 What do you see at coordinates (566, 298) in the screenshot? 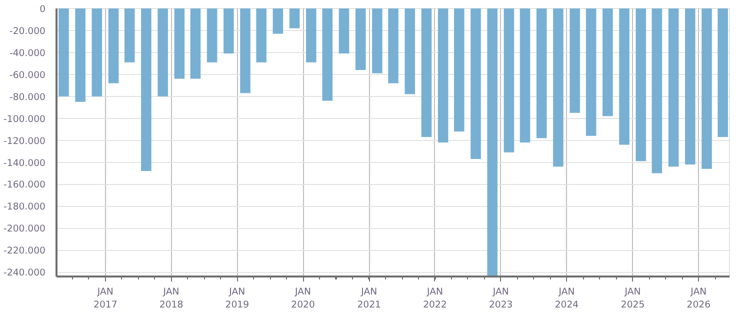
I see `x-tick-label: JAN 2024` at bounding box center [566, 298].